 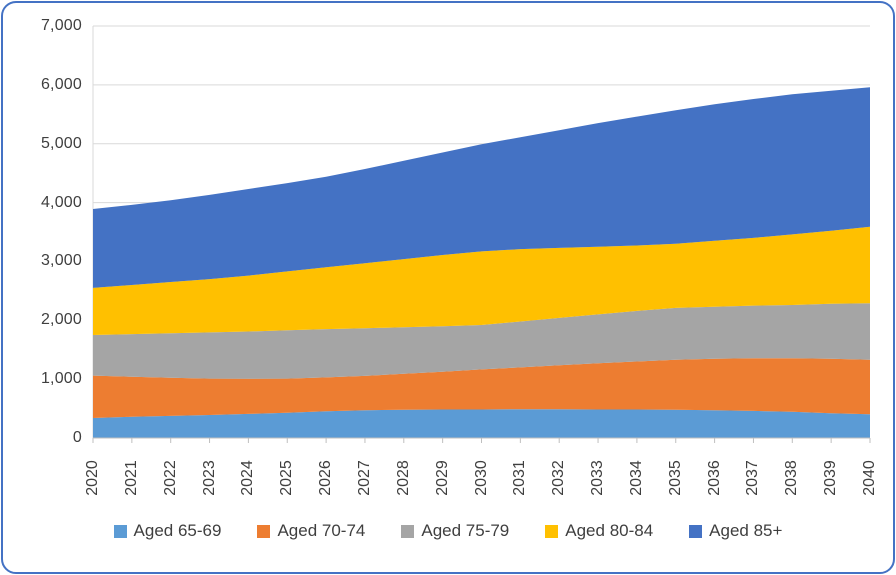 What do you see at coordinates (753, 478) in the screenshot?
I see `x-tick-label: 2037` at bounding box center [753, 478].